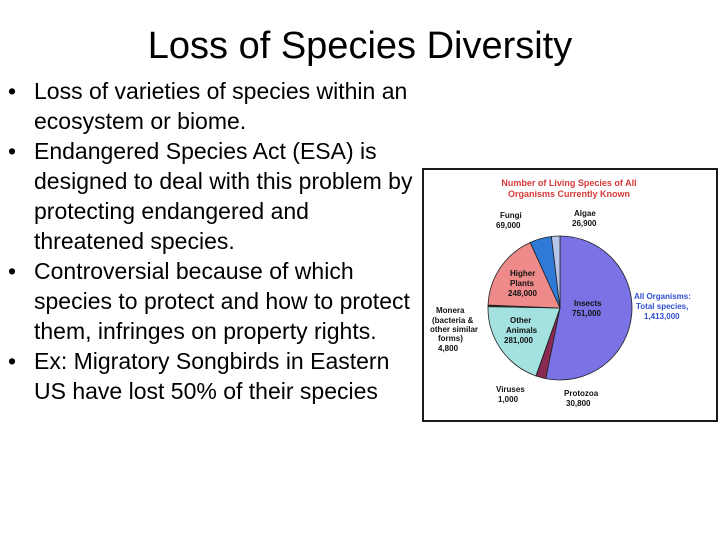  Describe the element at coordinates (555, 272) in the screenshot. I see `pie-slice-algae` at that location.